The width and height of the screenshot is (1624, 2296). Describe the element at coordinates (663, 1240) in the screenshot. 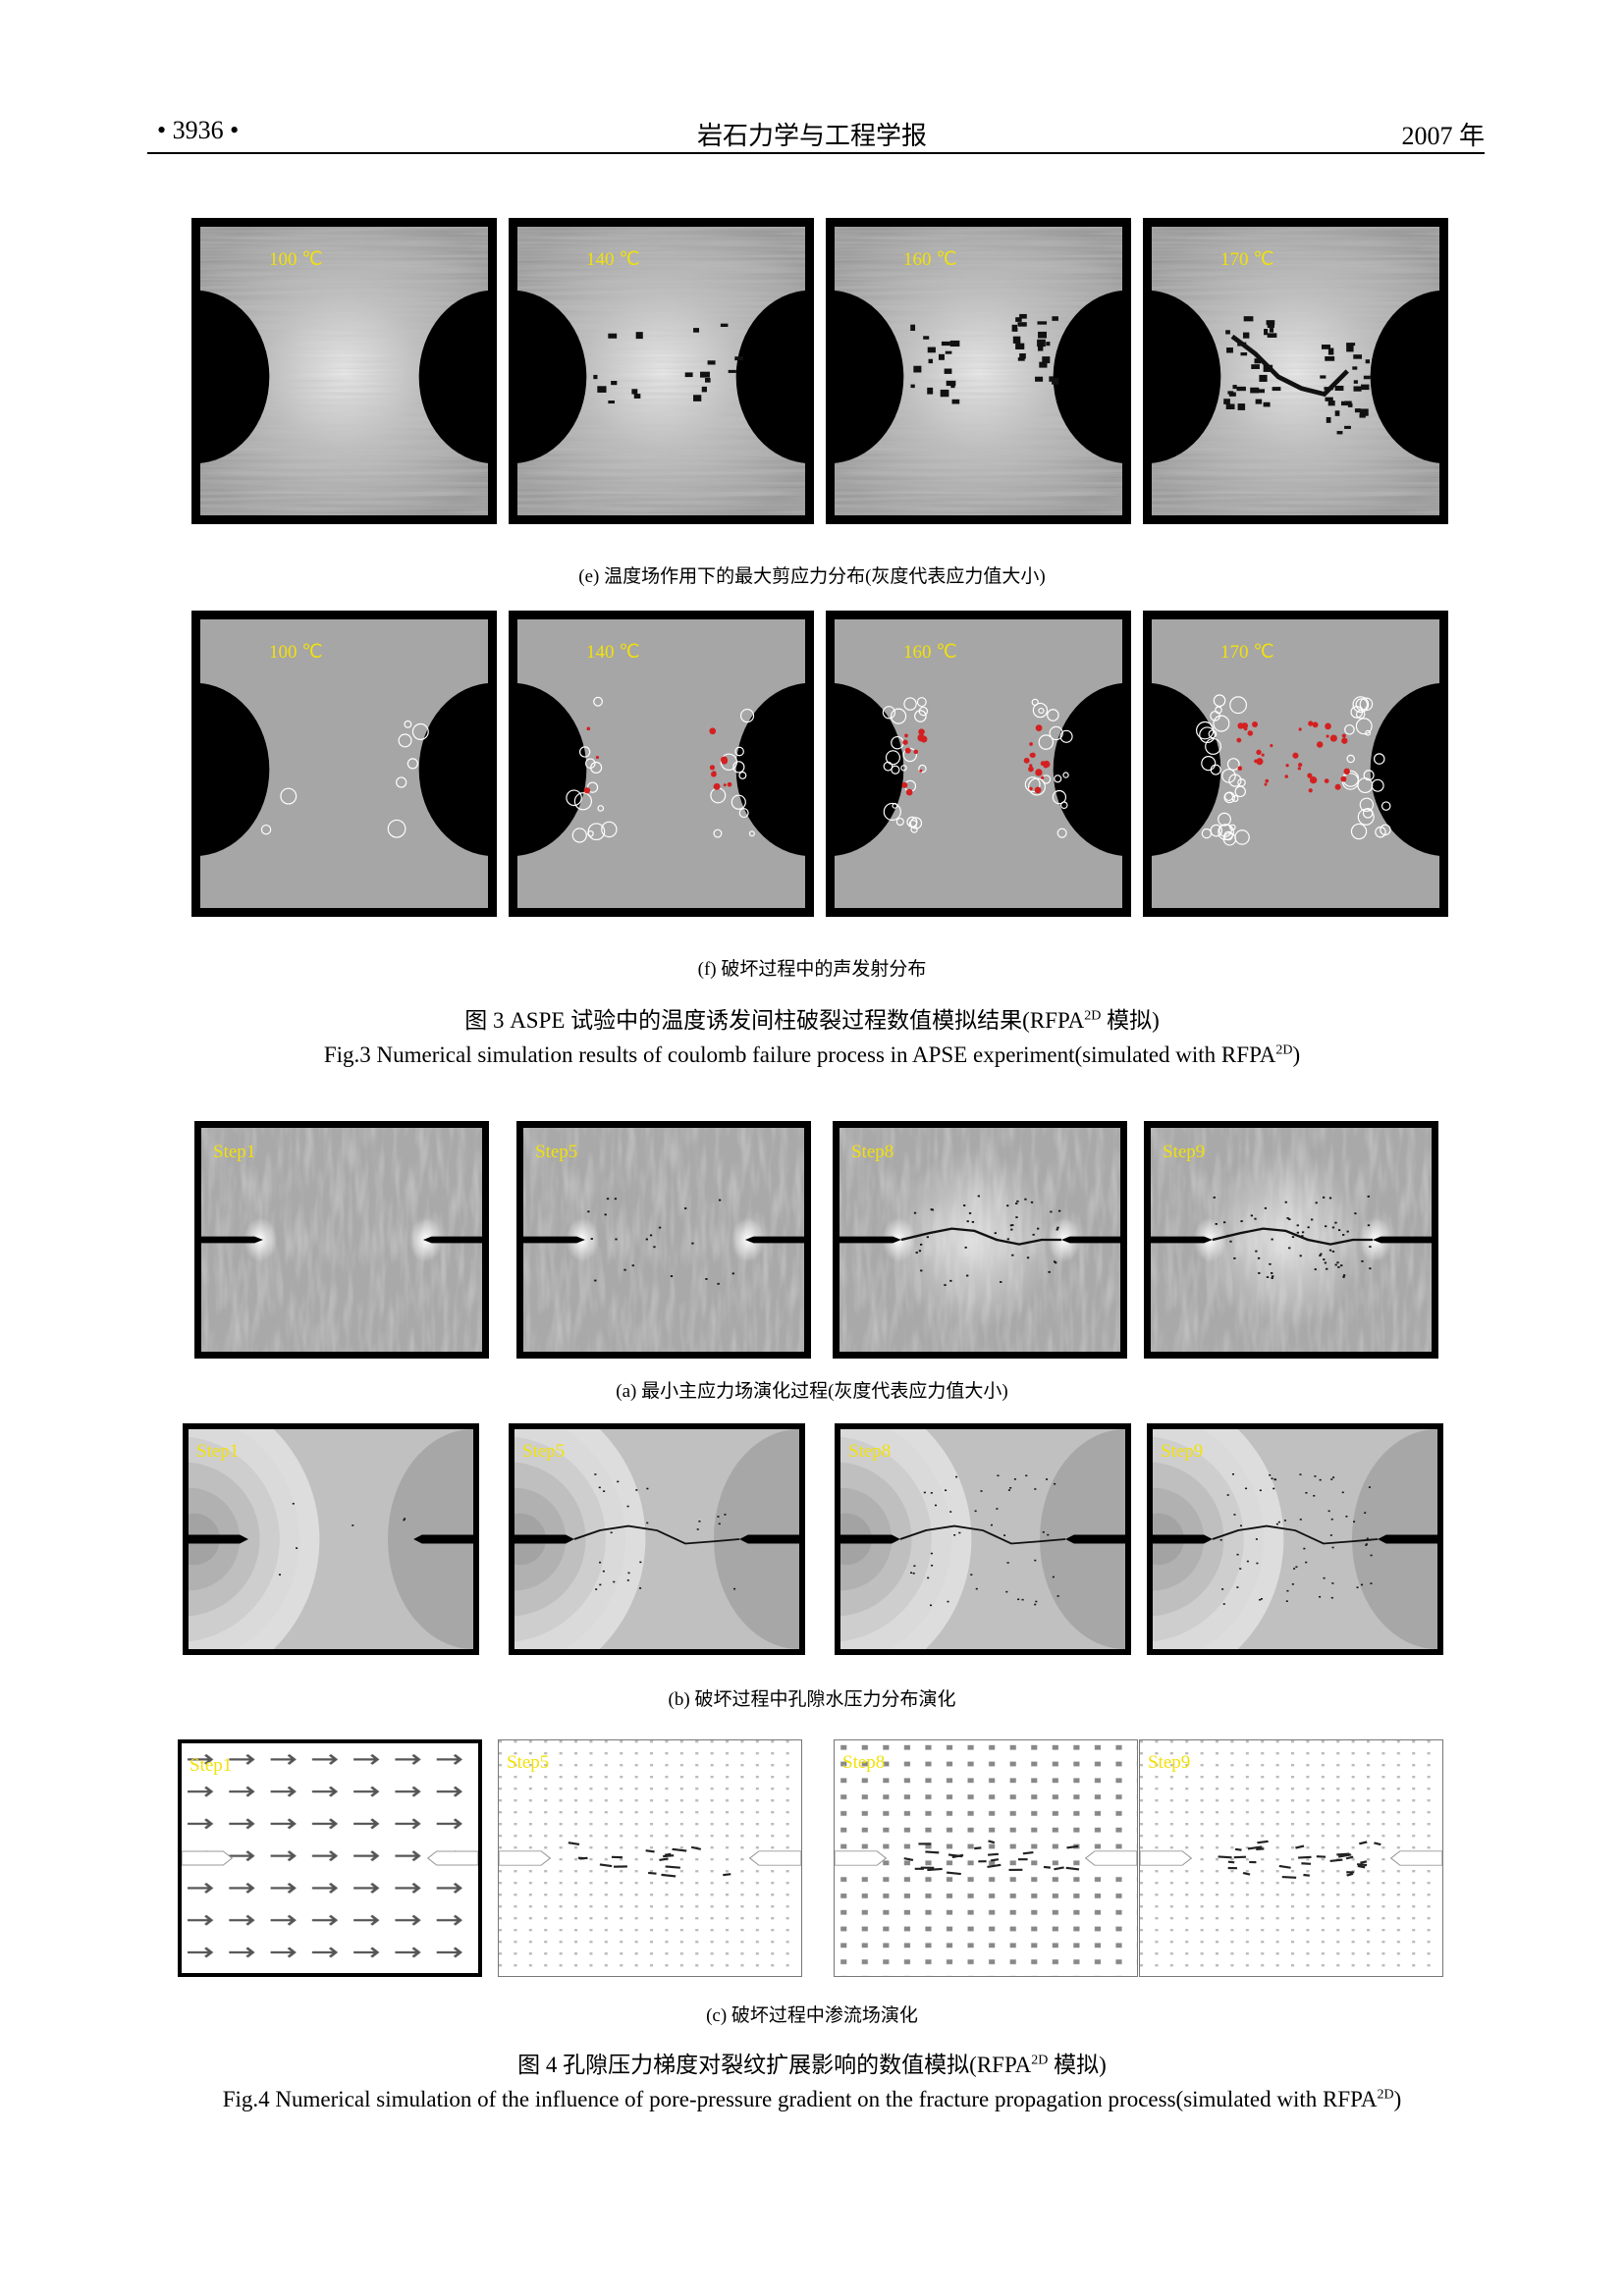

I see `fig4a-panel-2: Step5` at that location.